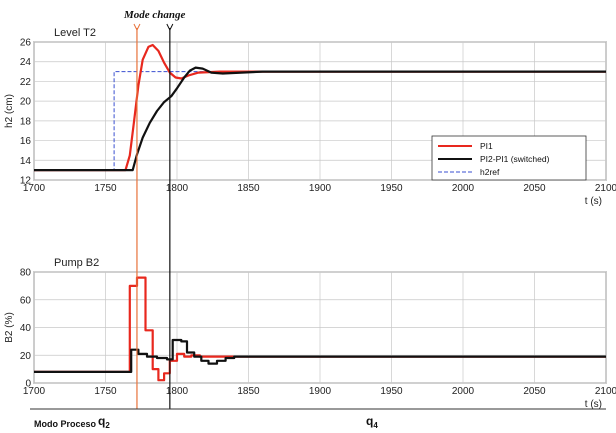  What do you see at coordinates (153, 216) in the screenshot?
I see `mode-markers` at bounding box center [153, 216].